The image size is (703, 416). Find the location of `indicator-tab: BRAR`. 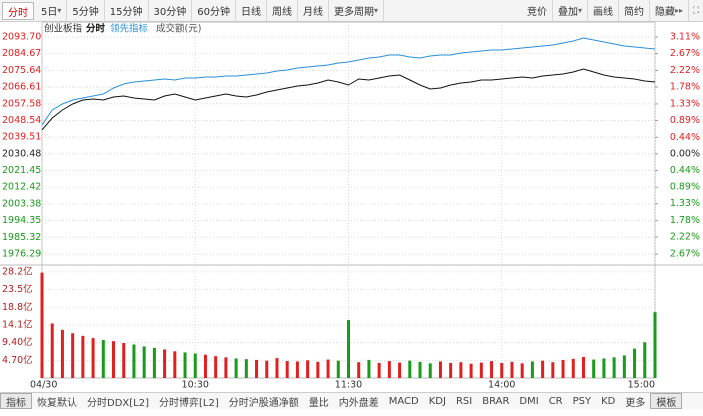

indicator-tab: BRAR is located at coordinates (496, 401).